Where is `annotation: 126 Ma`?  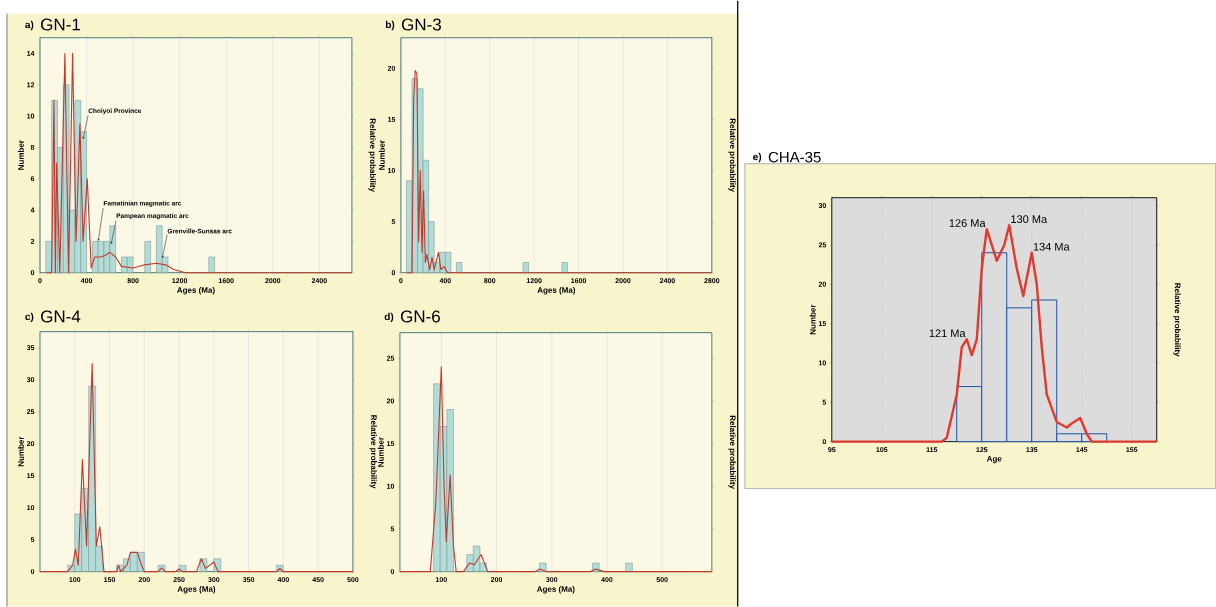 annotation: 126 Ma is located at coordinates (967, 223).